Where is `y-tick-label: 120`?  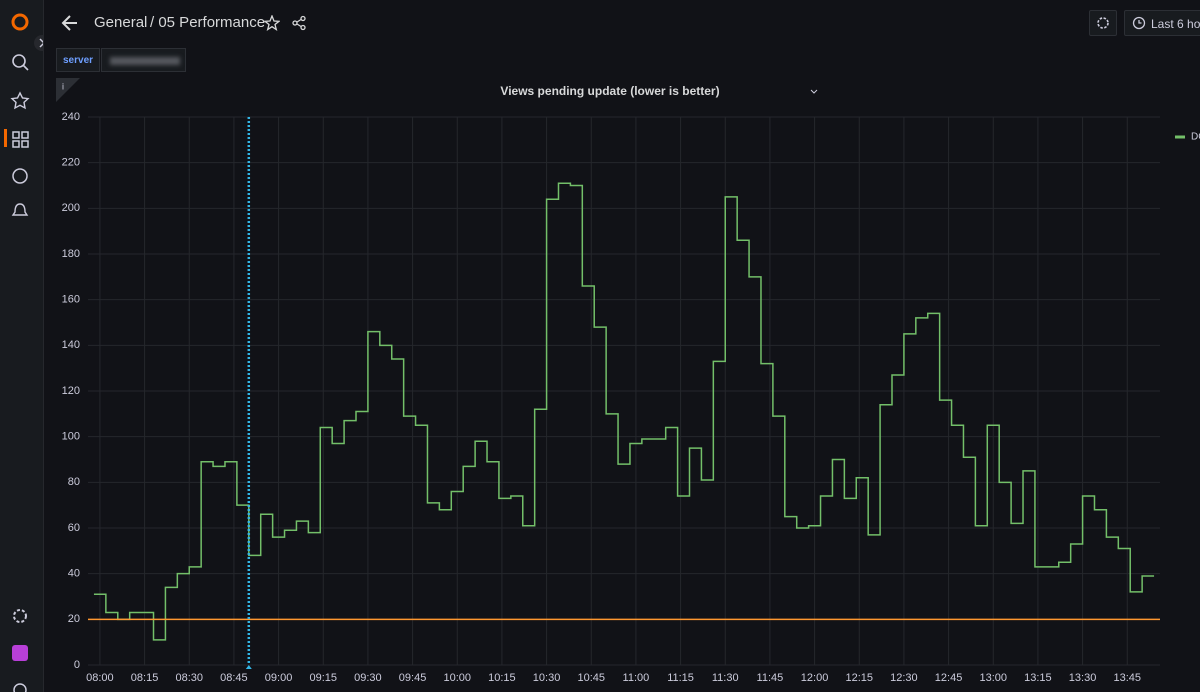
y-tick-label: 120 is located at coordinates (71, 391).